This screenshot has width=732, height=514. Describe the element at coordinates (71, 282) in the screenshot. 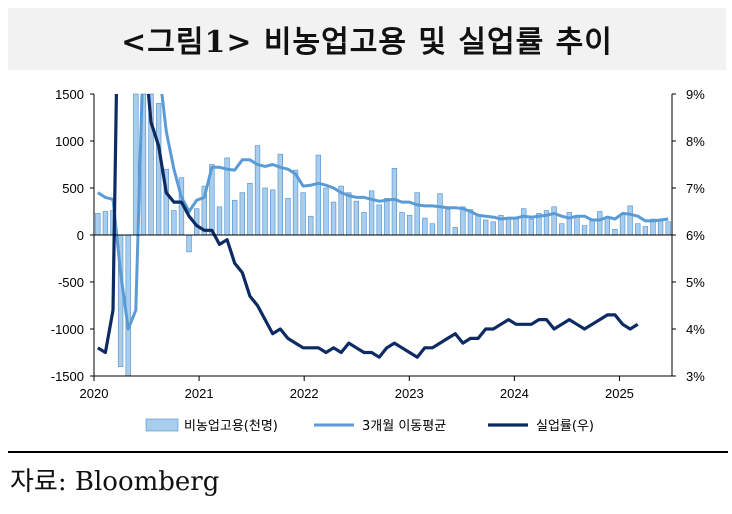

I see `left-tick-label: -500` at that location.